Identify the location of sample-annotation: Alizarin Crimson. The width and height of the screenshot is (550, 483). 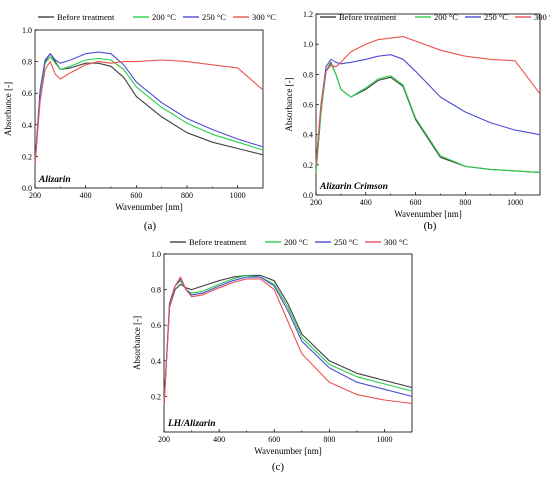
(353, 187).